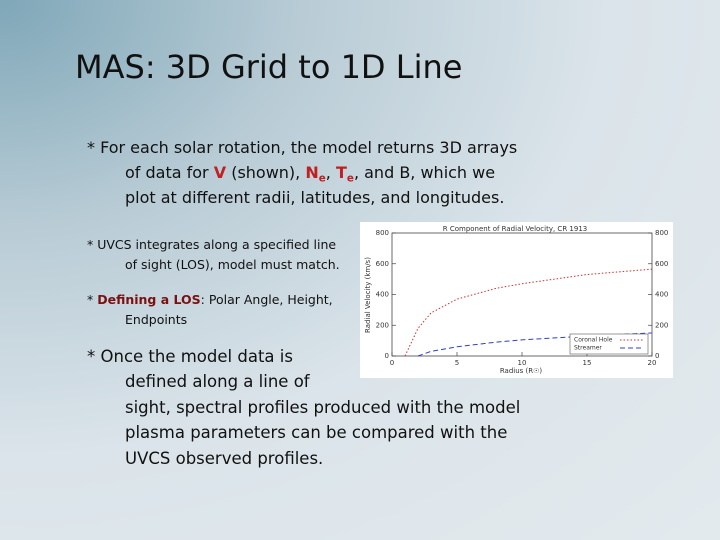 This screenshot has width=720, height=540. I want to click on y-axis-label: Radial Velocity (km/s), so click(368, 295).